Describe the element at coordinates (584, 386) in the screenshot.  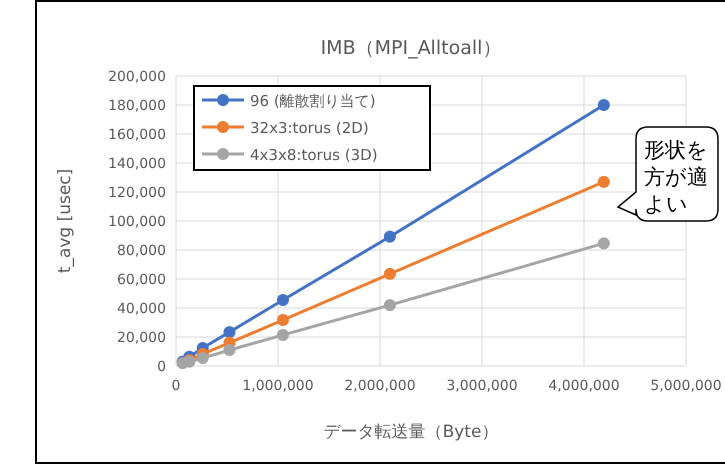
I see `x-tick-label: 4,000,000` at that location.